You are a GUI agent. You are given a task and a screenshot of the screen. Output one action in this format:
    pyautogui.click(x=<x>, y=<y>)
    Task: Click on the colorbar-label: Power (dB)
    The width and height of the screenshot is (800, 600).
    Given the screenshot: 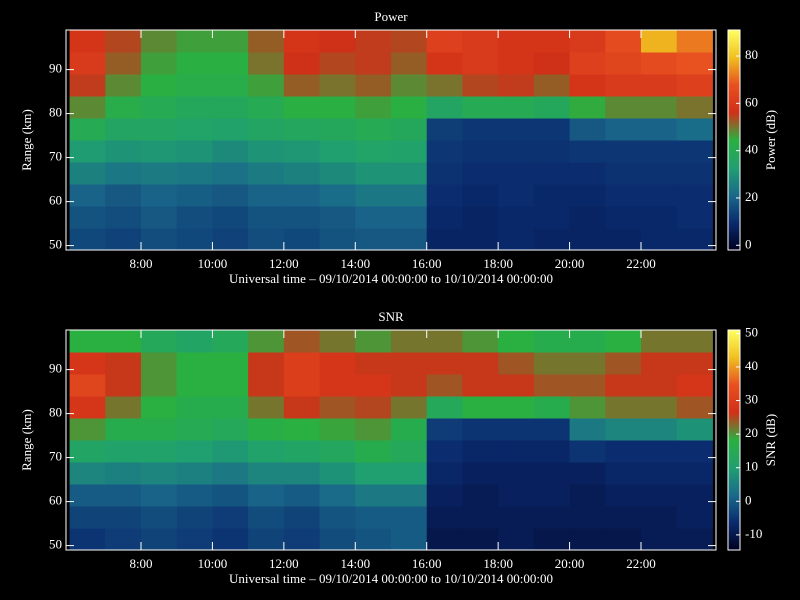 What is the action you would take?
    pyautogui.click(x=770, y=140)
    